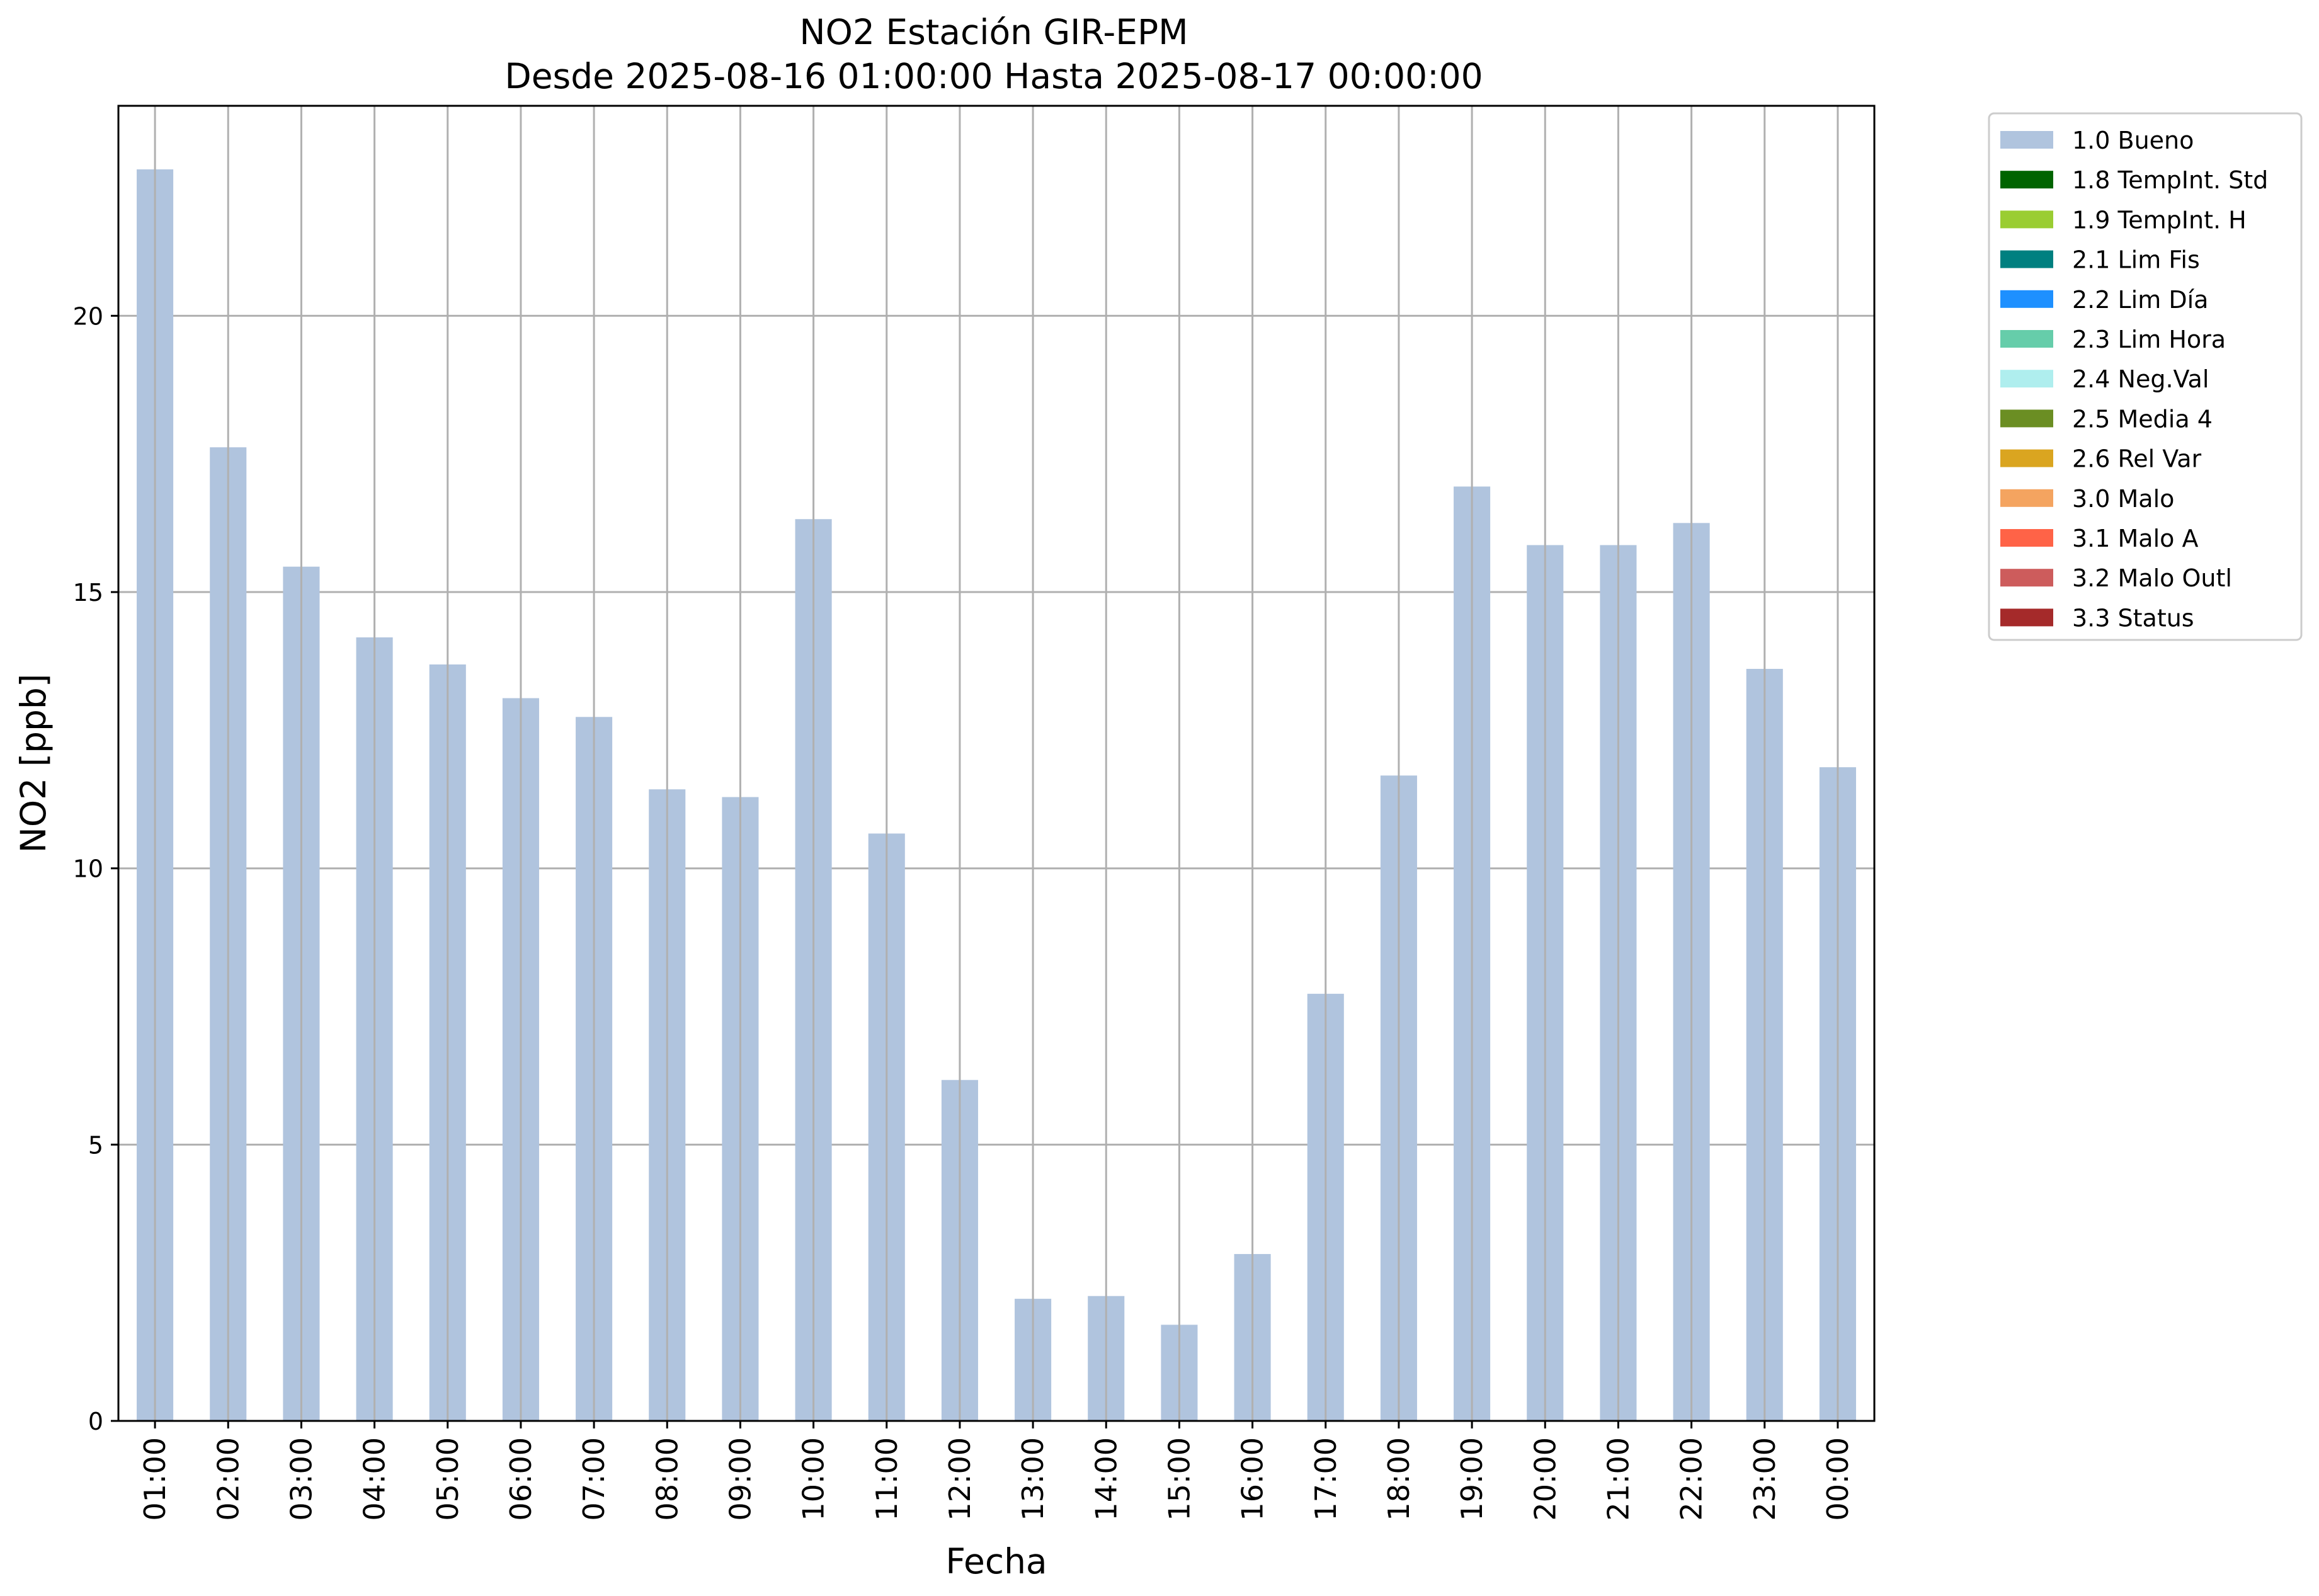  What do you see at coordinates (814, 1479) in the screenshot?
I see `x-tick-label: 10:00` at bounding box center [814, 1479].